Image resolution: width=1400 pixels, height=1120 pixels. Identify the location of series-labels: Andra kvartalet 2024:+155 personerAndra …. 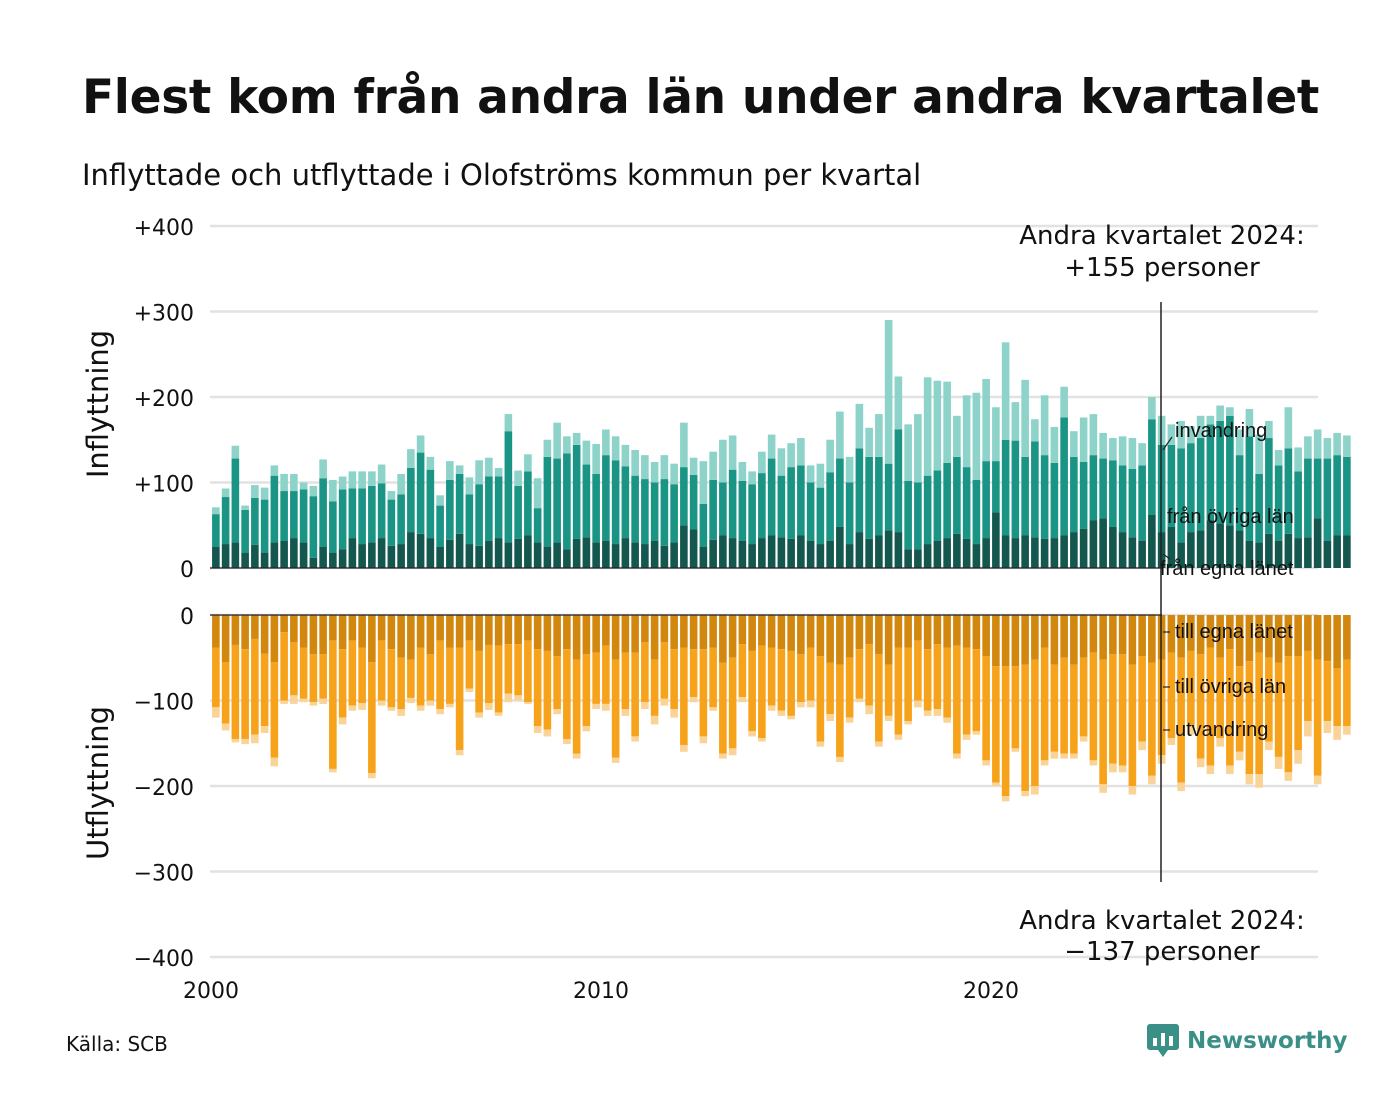
(1161, 594).